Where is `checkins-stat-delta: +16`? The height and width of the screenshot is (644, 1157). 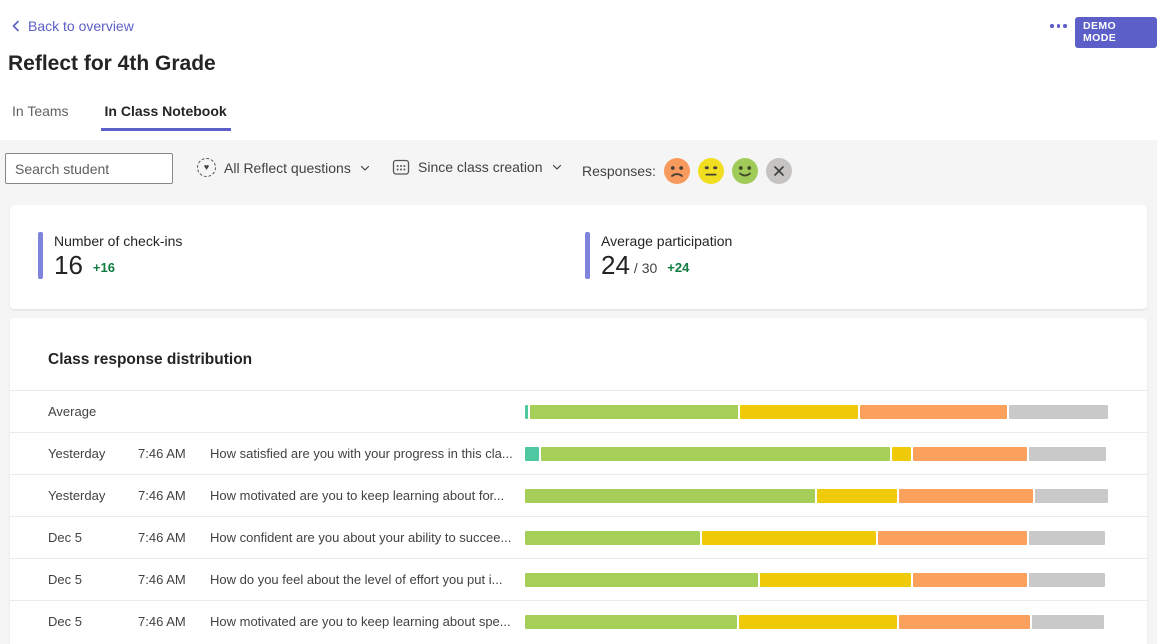 checkins-stat-delta: +16 is located at coordinates (103, 267).